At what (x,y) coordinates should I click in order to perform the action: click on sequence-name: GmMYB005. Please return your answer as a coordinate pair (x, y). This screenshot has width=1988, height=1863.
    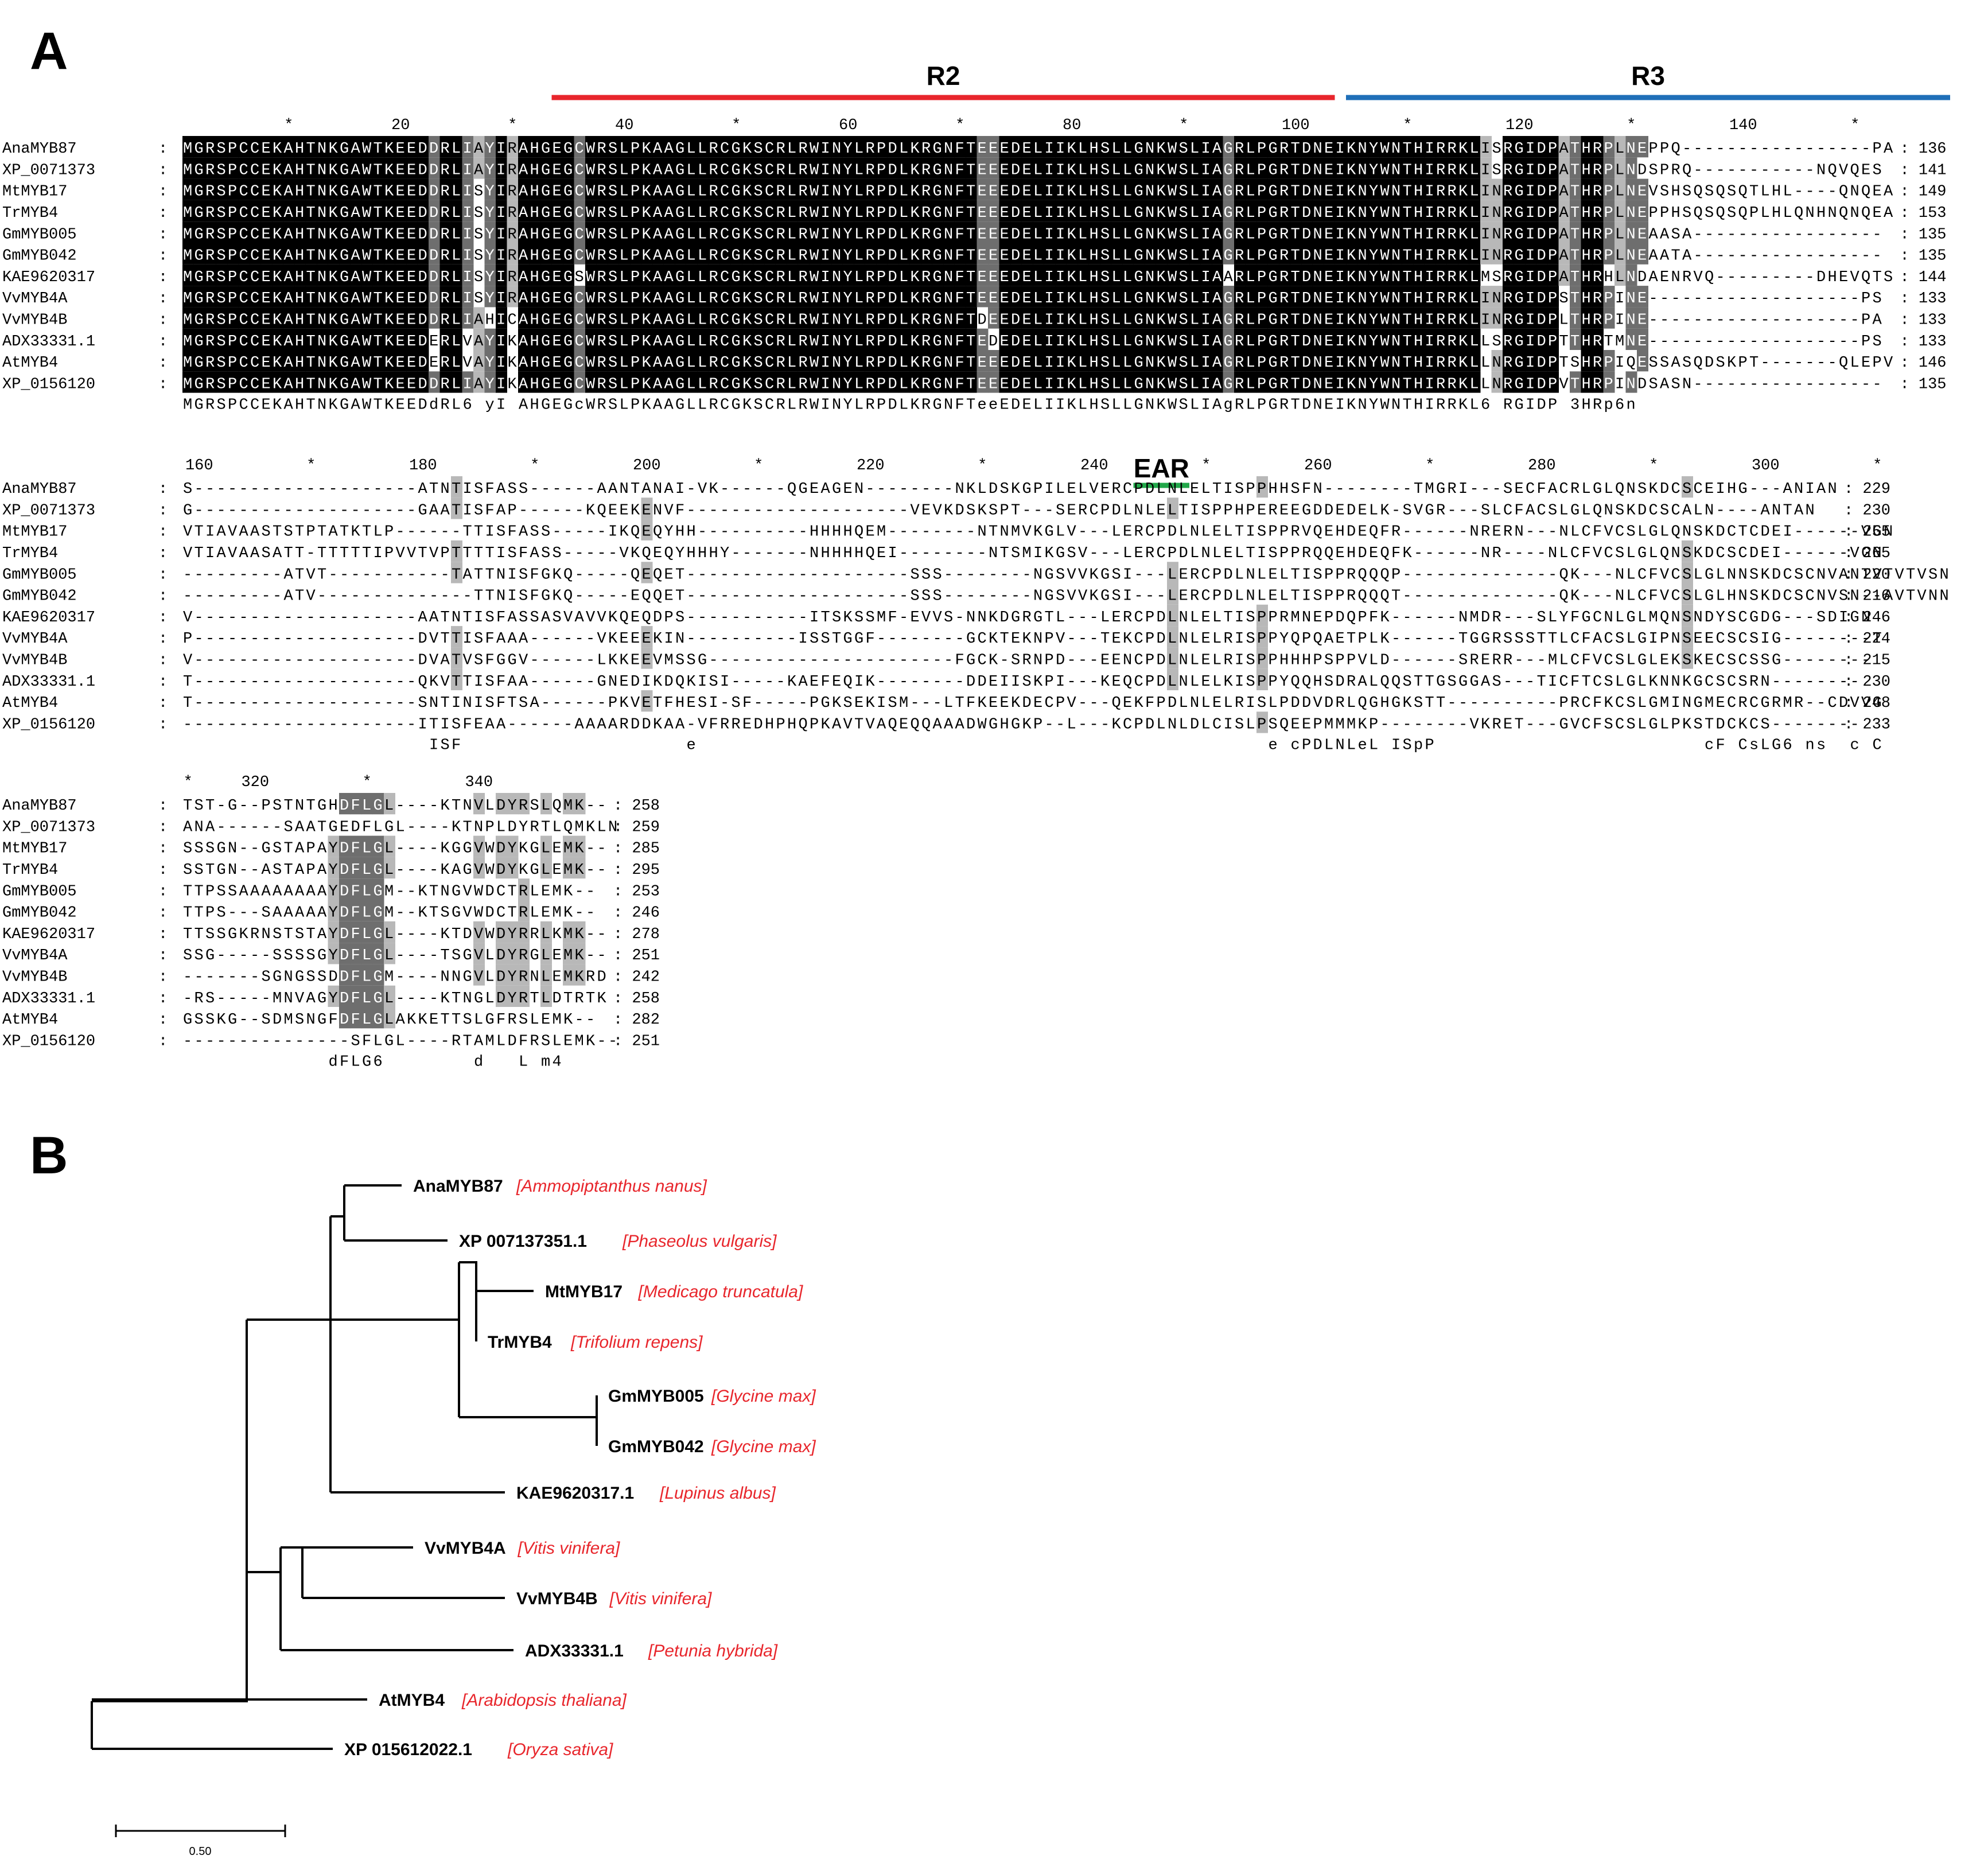
    Looking at the image, I should click on (39, 575).